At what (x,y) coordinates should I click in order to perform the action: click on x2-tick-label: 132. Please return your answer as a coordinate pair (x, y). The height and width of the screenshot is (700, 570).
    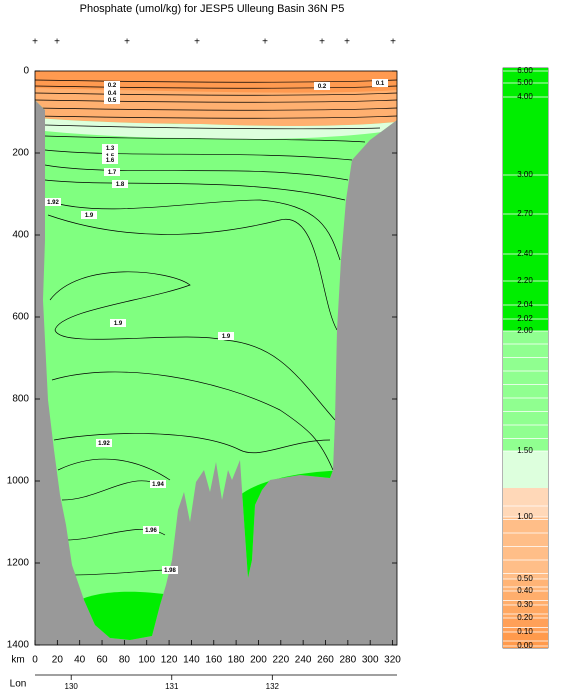
    Looking at the image, I should click on (273, 686).